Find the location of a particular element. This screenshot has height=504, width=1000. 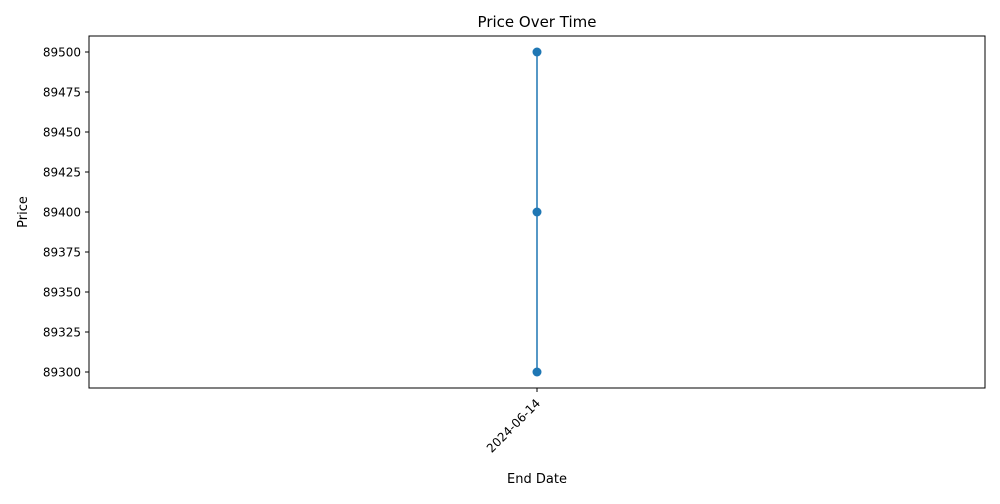

y-tick-label: 89400 is located at coordinates (62, 213).